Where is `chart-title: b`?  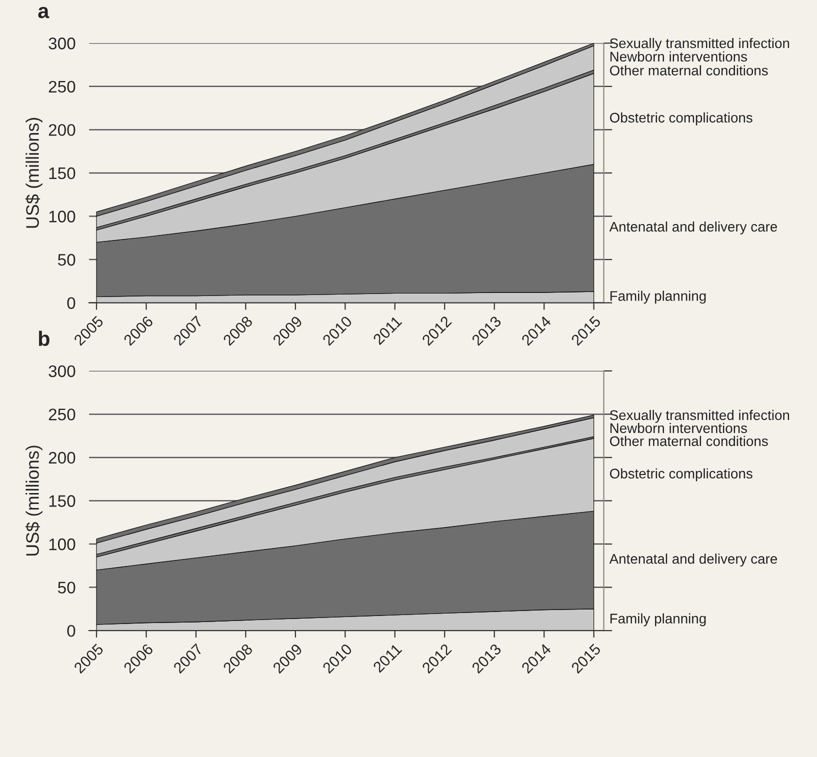 chart-title: b is located at coordinates (44, 338).